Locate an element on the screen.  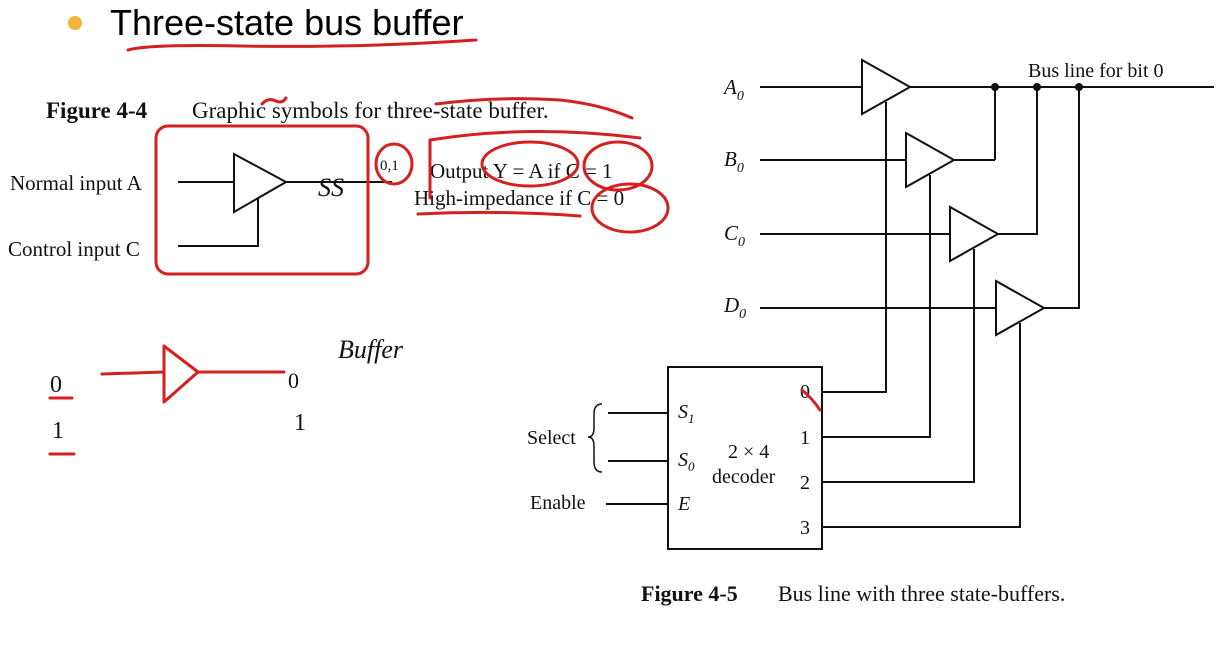
bus-junction-c is located at coordinates (1037, 87).